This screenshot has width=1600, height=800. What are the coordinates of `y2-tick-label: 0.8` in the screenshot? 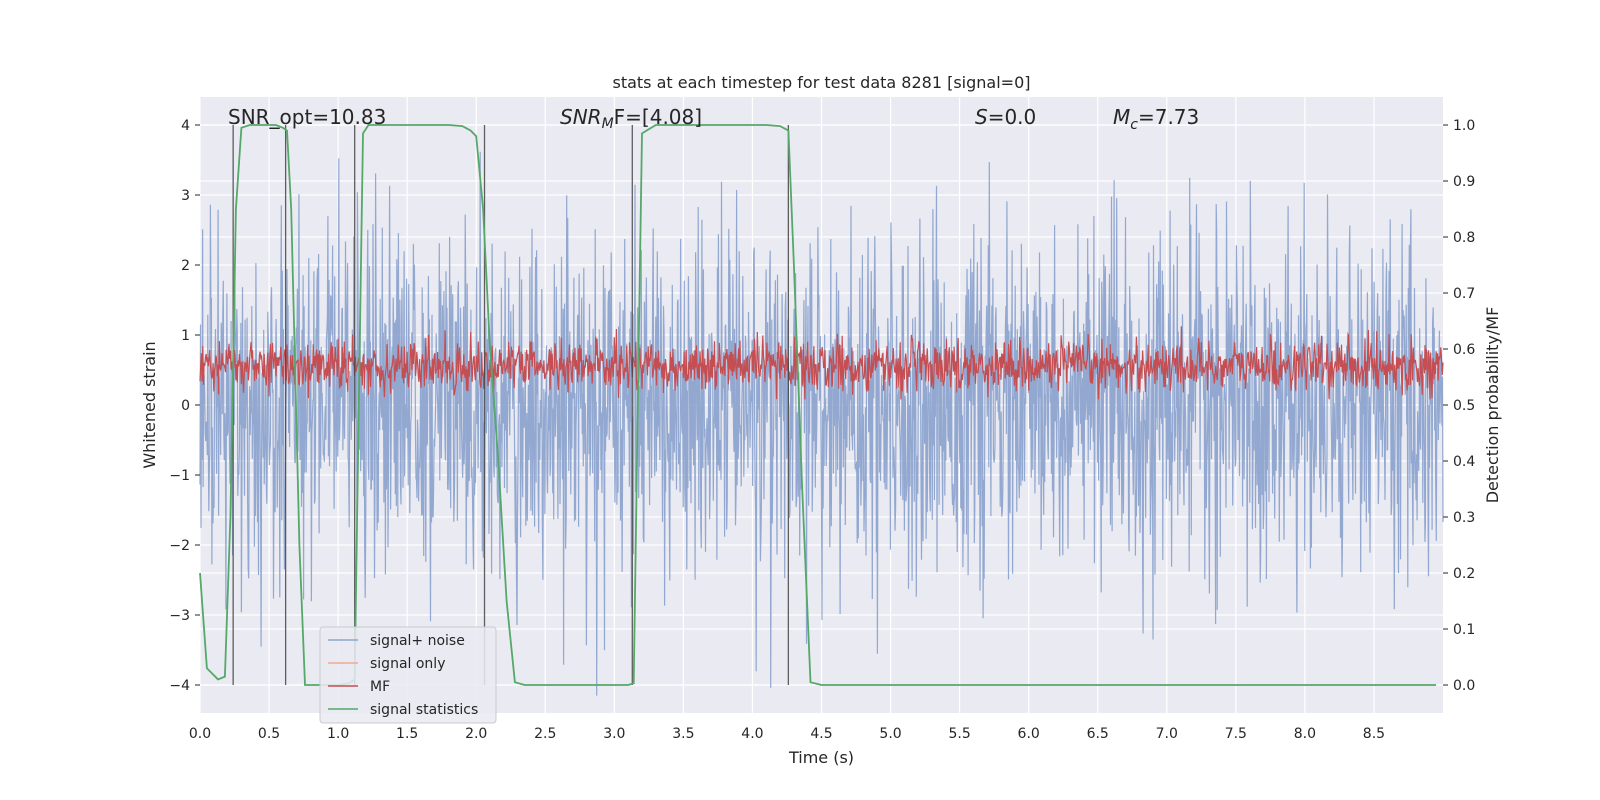 It's located at (1464, 238).